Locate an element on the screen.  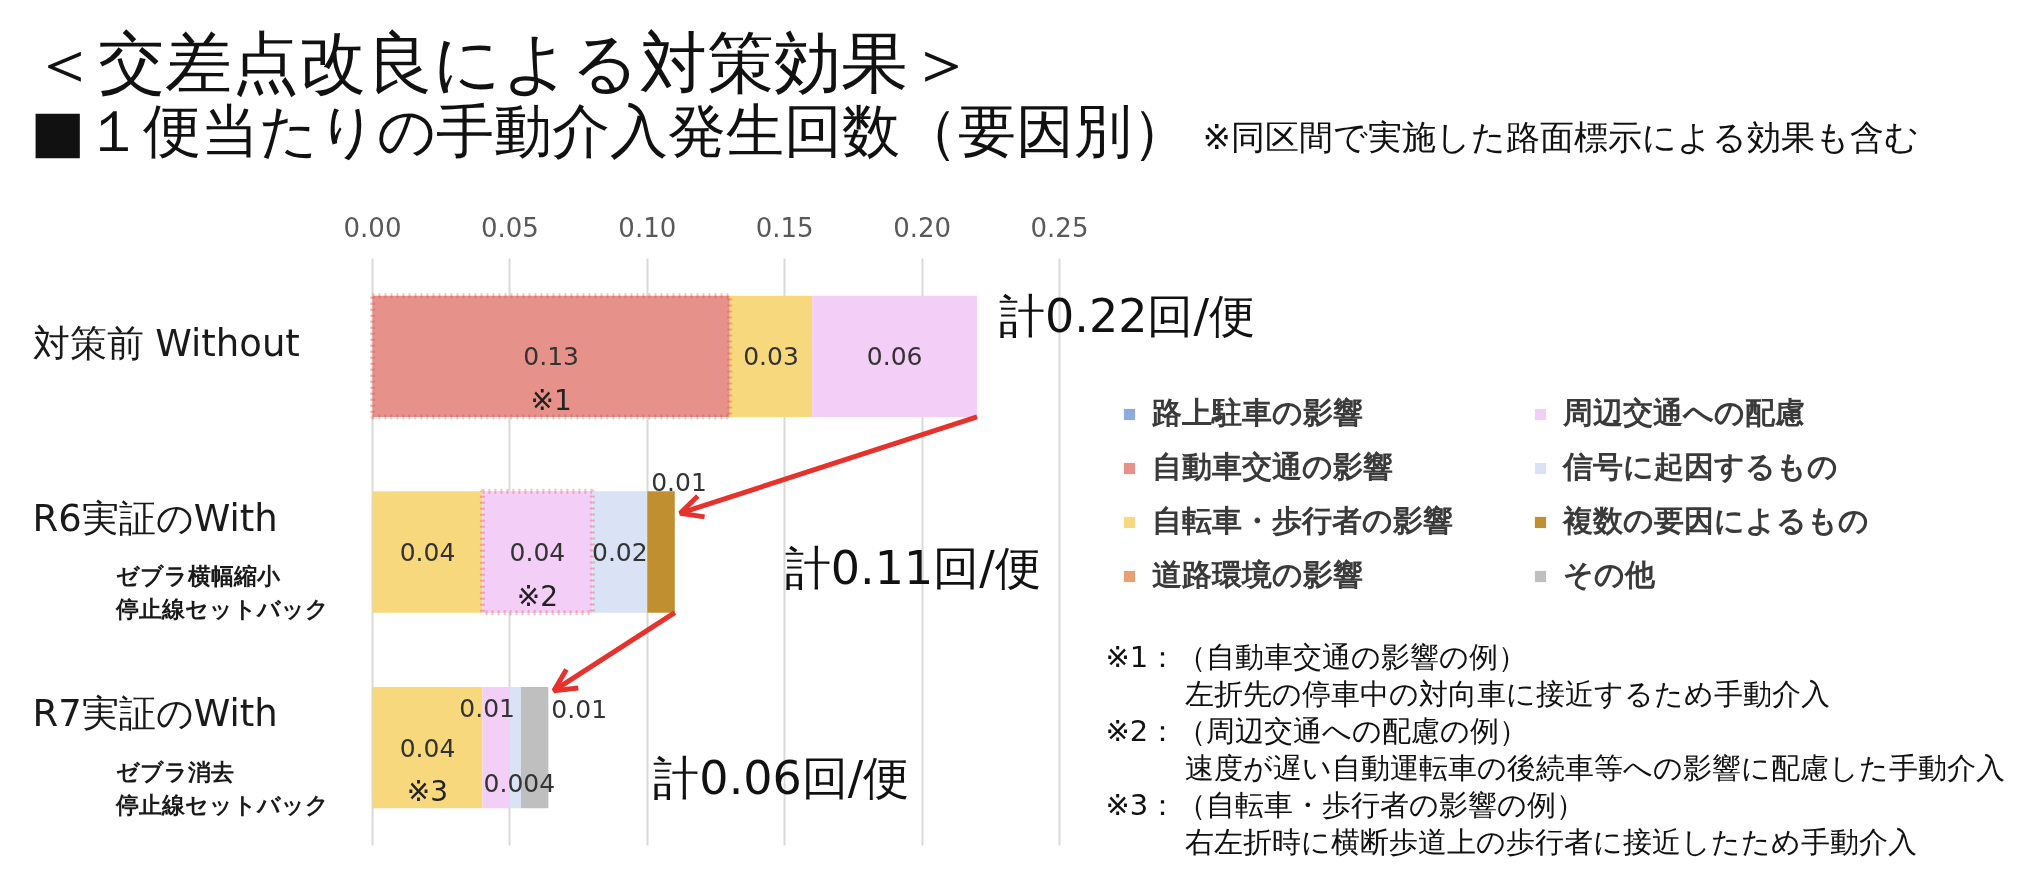
total-label: 計0.22回/便 is located at coordinates (1127, 316).